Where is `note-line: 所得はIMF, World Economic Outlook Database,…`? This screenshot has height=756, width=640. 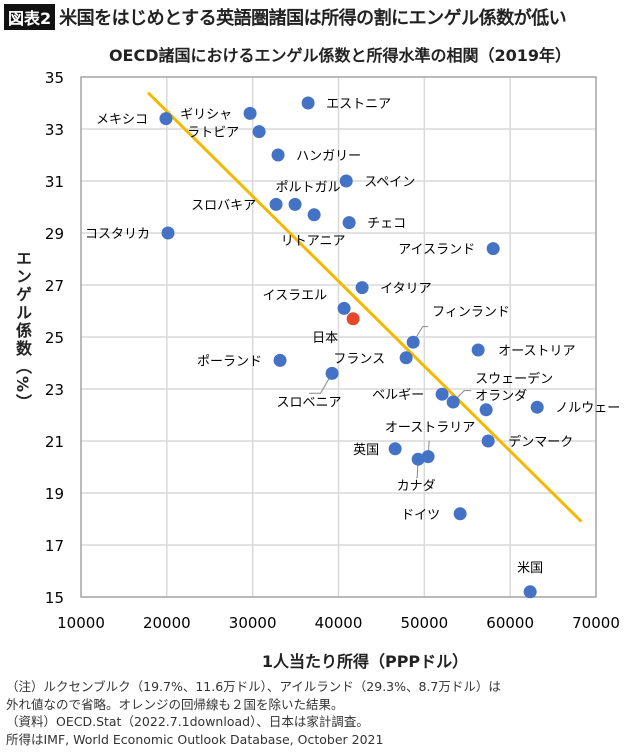
note-line: 所得はIMF, World Economic Outlook Database,… is located at coordinates (195, 739).